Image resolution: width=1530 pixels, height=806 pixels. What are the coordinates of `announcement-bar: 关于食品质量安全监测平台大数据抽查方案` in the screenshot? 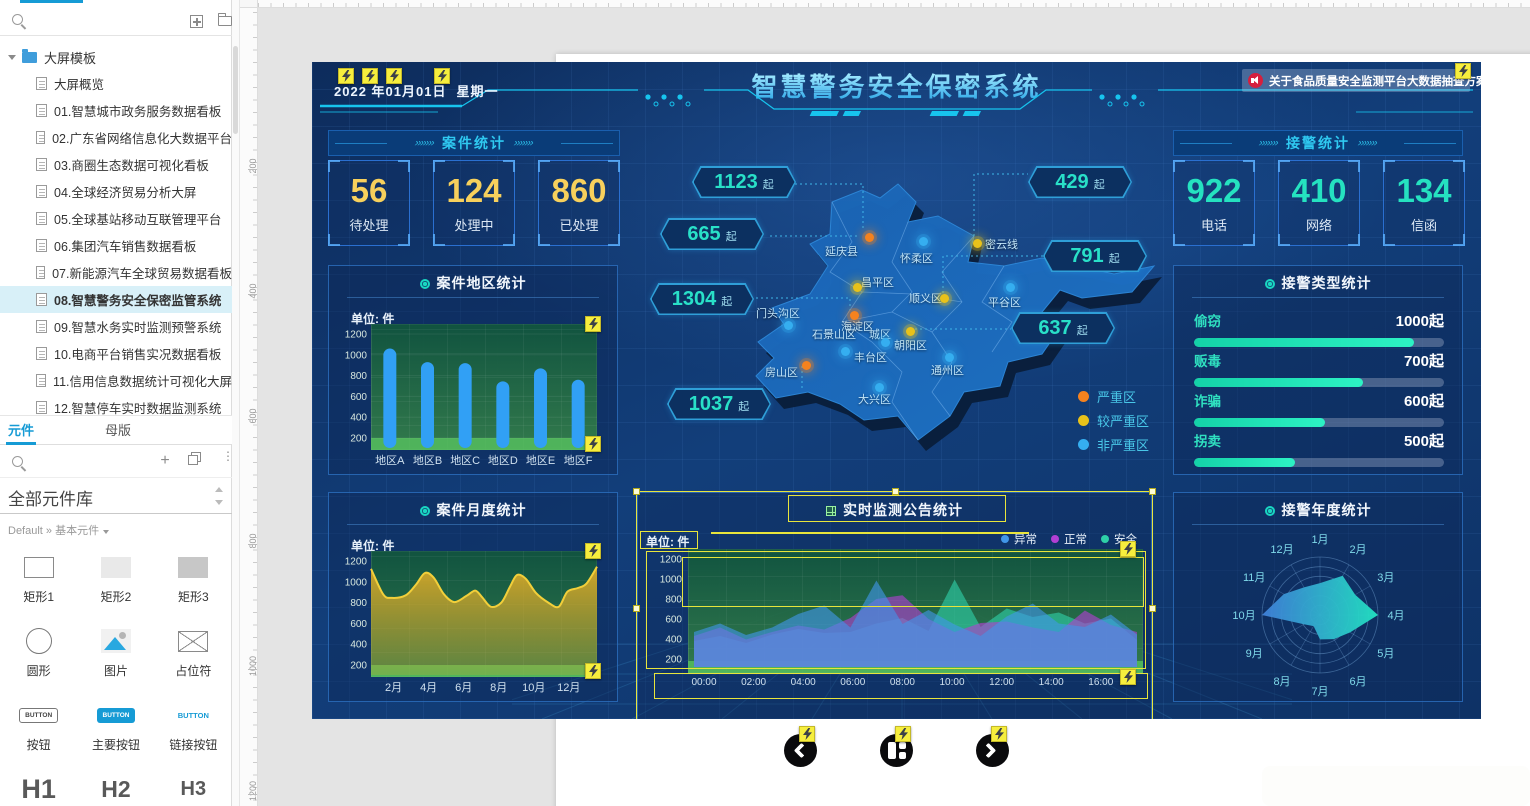 It's located at (1361, 80).